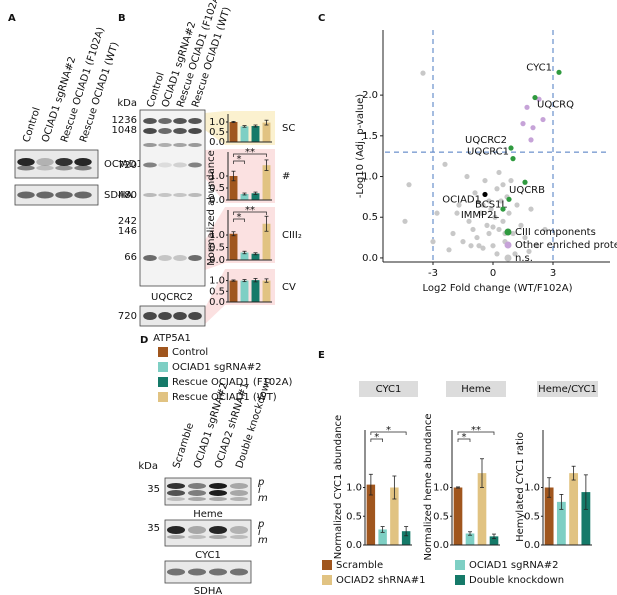  What do you see at coordinates (260, 482) in the screenshot?
I see `isoform-label: p` at bounding box center [260, 482].